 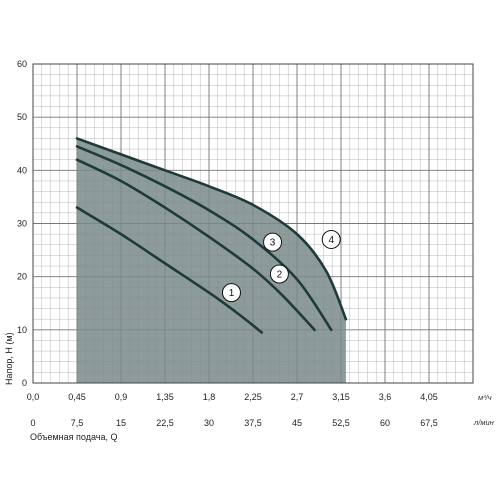 I want to click on y-tick-label: 10, so click(x=22, y=330).